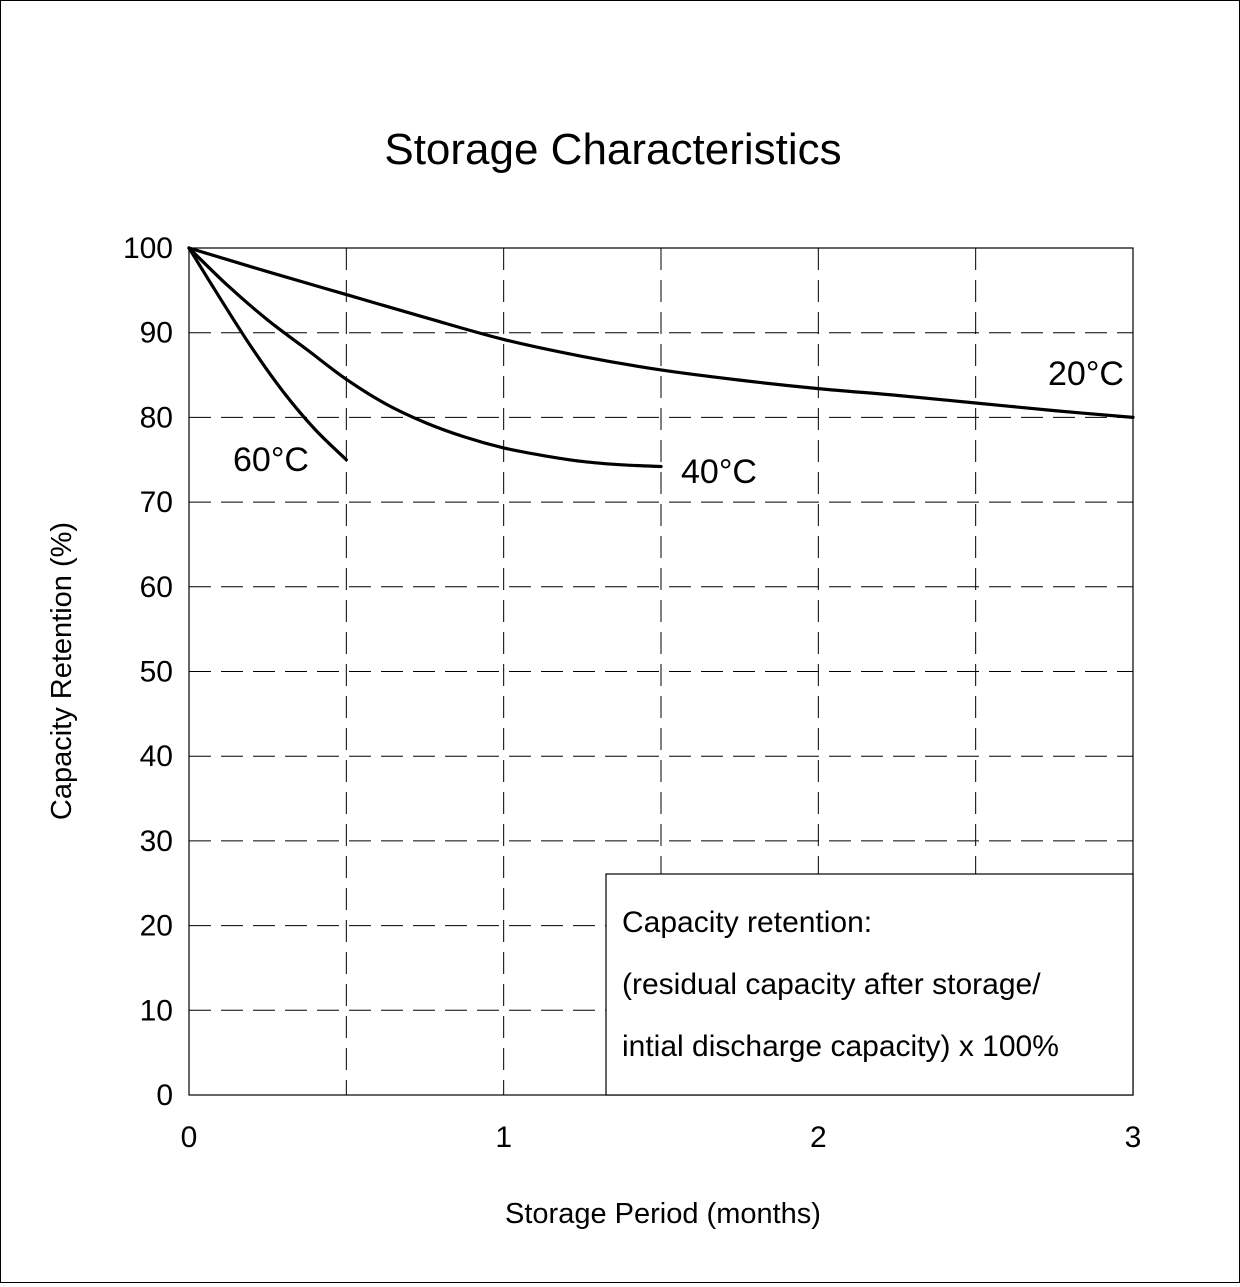  What do you see at coordinates (503, 1137) in the screenshot?
I see `x-tick-label: 1` at bounding box center [503, 1137].